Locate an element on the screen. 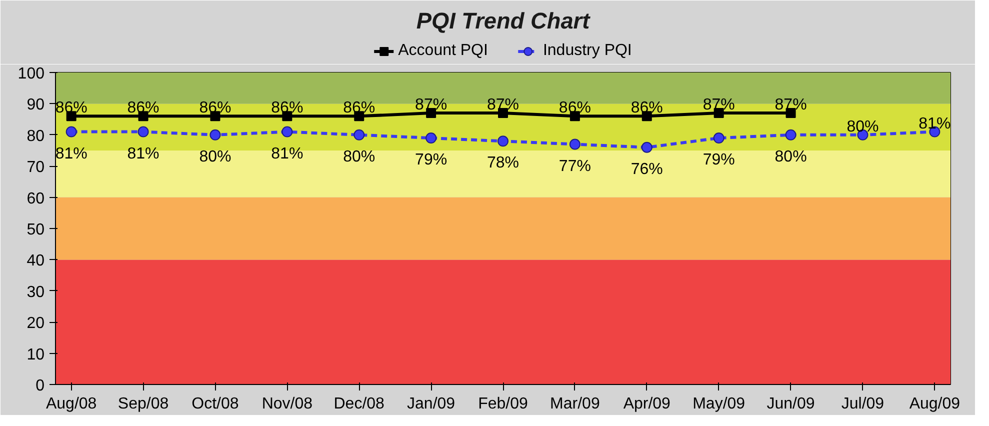  y-tick-label: 20 is located at coordinates (35, 323).